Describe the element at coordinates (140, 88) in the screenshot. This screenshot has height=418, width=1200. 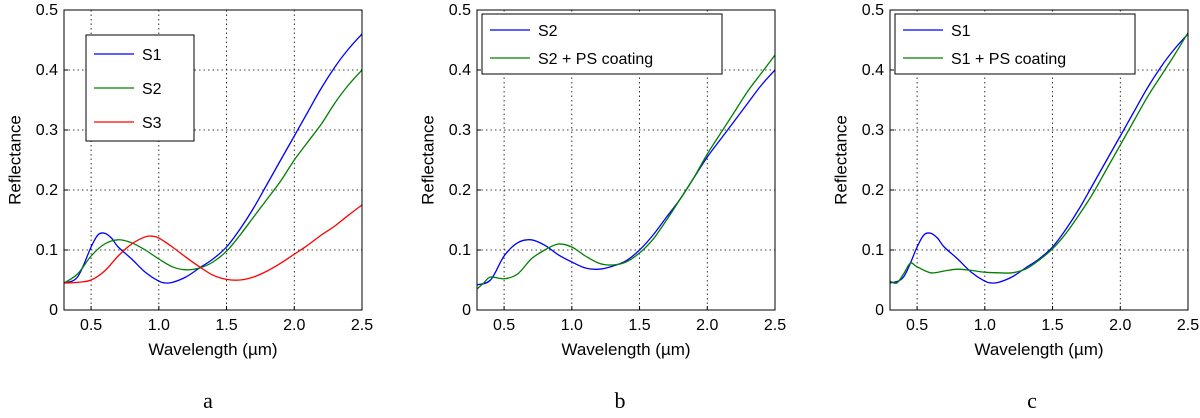
I see `legend: S1 S2 S3` at that location.